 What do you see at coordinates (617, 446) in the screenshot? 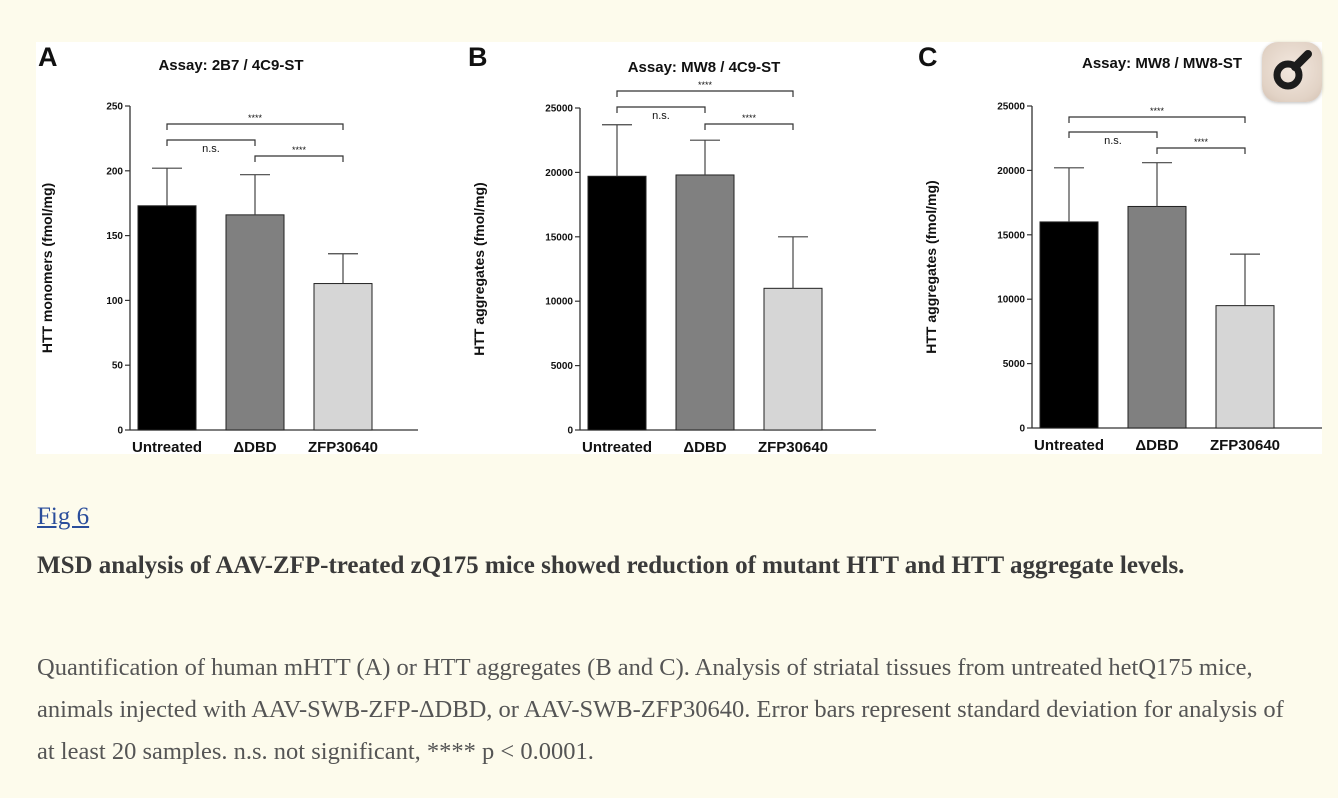
I see `panel-b-category-label: Untreated` at bounding box center [617, 446].